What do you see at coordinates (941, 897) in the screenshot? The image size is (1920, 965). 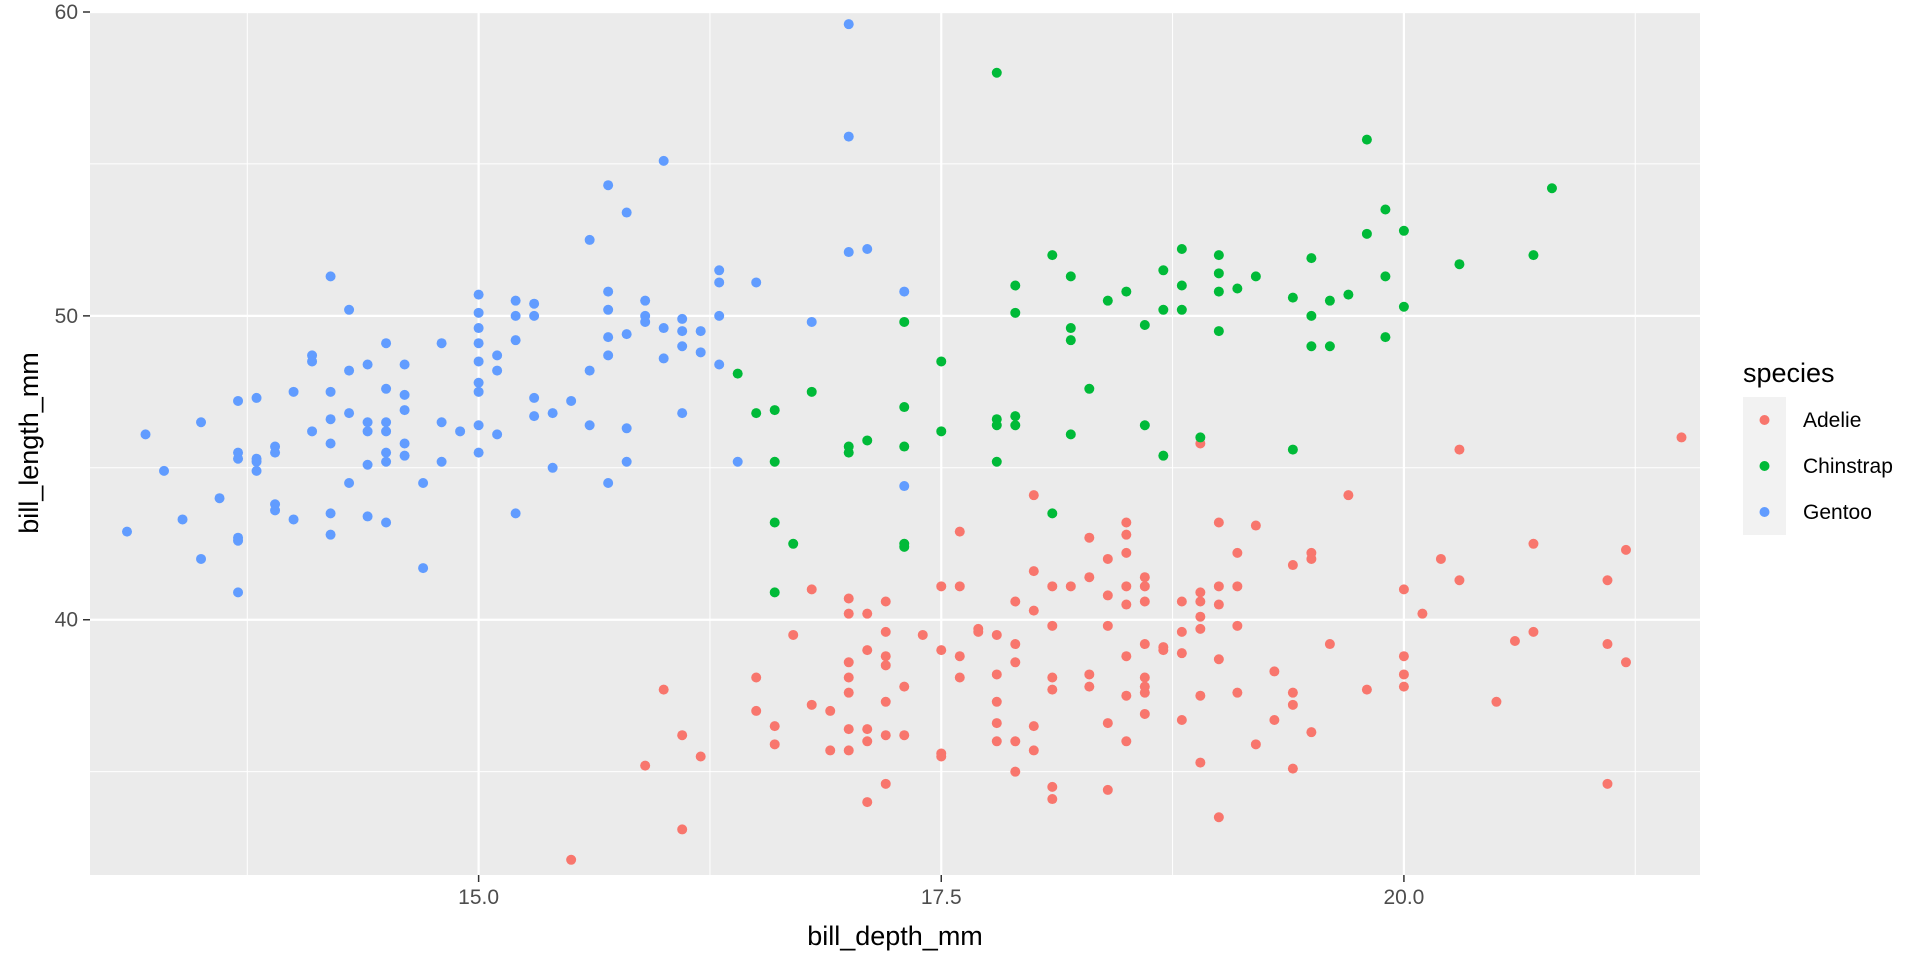 I see `x-tick-label: 17.5` at bounding box center [941, 897].